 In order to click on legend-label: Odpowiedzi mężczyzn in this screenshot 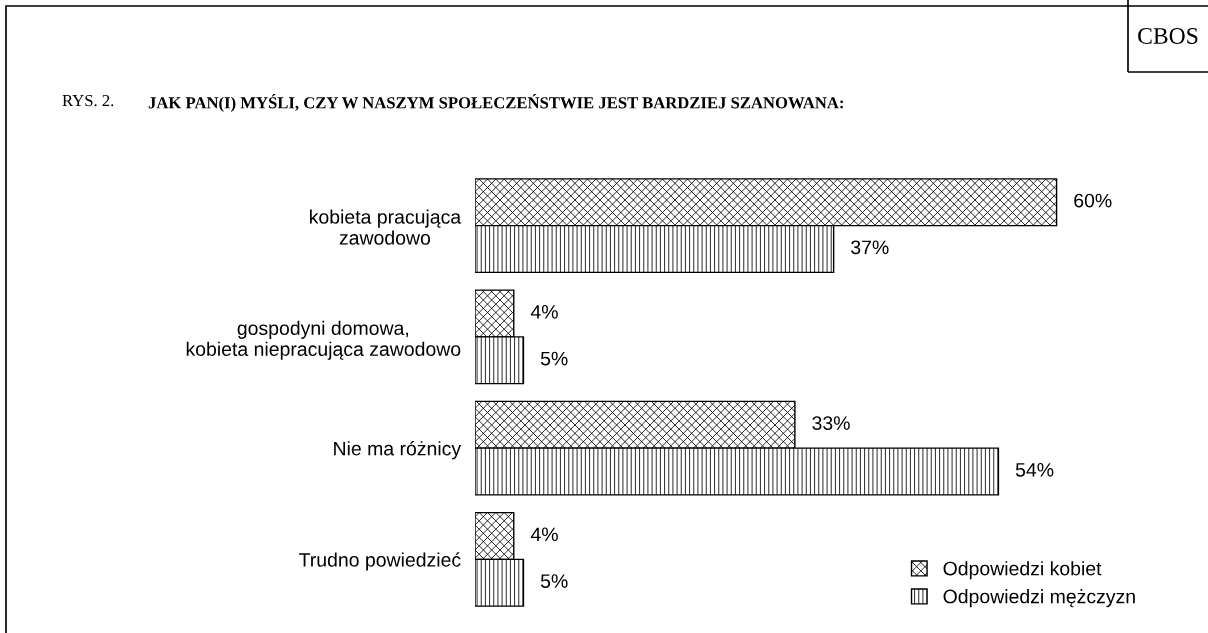, I will do `click(1039, 598)`.